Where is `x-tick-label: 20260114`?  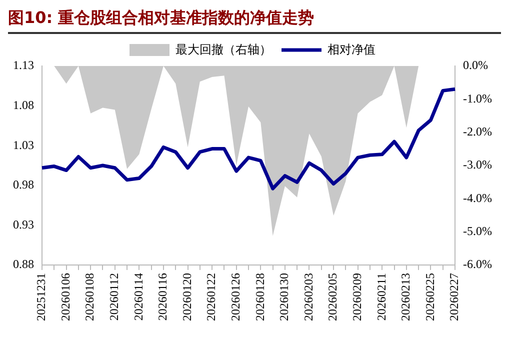
x-tick-label: 20260114 is located at coordinates (138, 297).